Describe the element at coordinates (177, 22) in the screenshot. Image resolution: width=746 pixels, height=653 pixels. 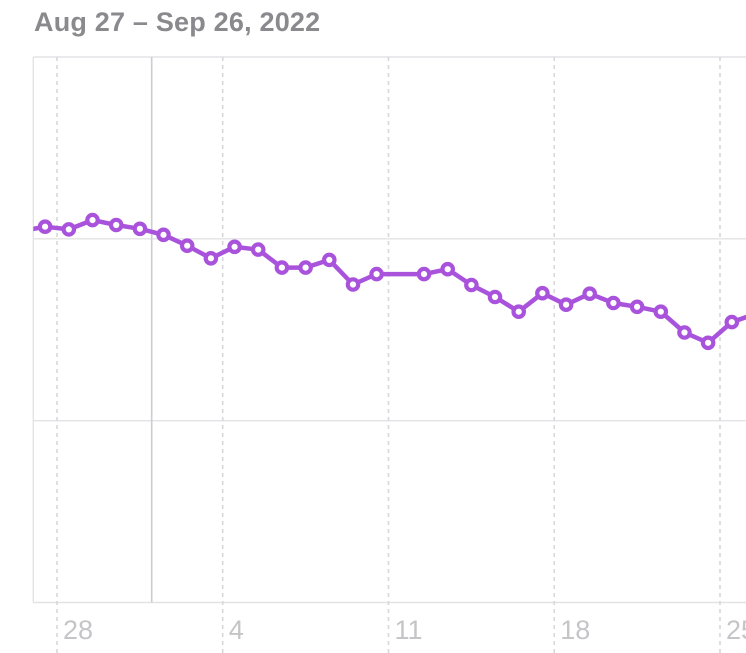
I see `chart-date-range-title: Aug 27 – Sep 26, 2022` at that location.